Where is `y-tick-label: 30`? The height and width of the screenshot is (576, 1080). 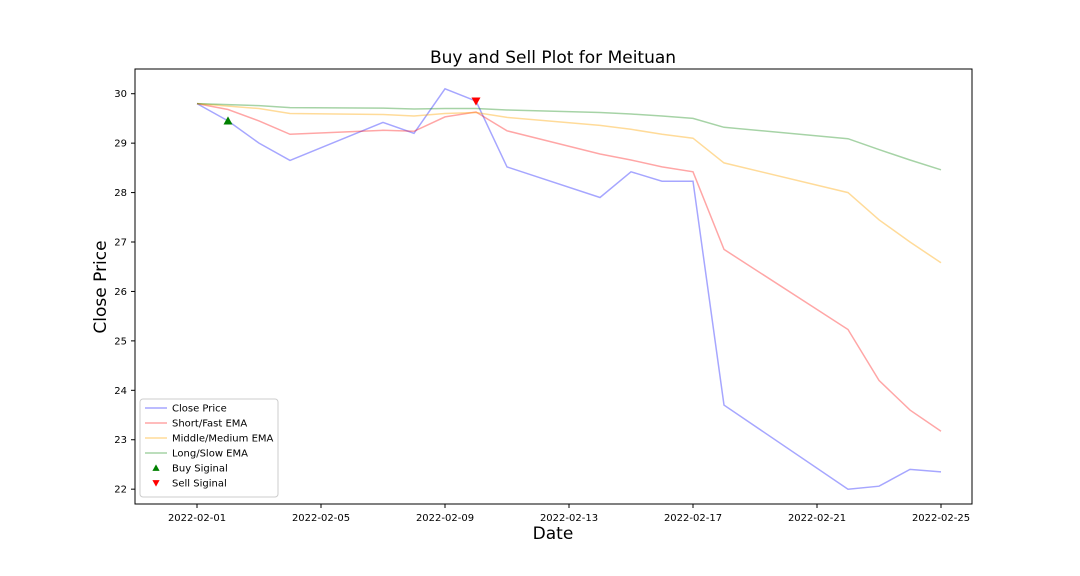
y-tick-label: 30 is located at coordinates (120, 94).